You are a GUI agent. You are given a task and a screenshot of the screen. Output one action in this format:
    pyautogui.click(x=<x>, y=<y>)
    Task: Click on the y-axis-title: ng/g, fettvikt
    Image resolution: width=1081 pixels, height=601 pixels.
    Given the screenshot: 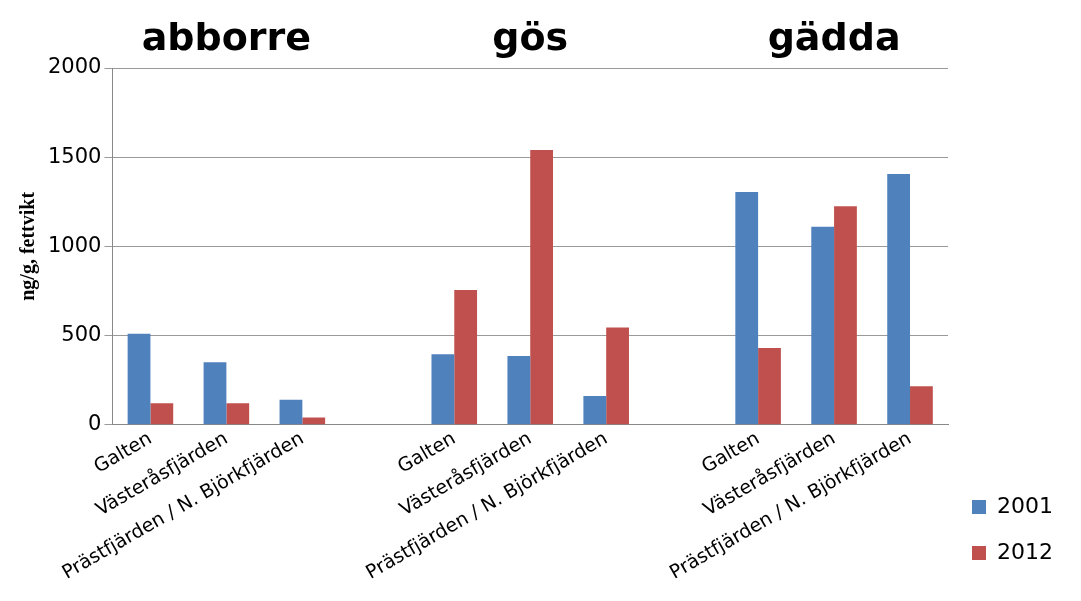 What is the action you would take?
    pyautogui.click(x=28, y=246)
    